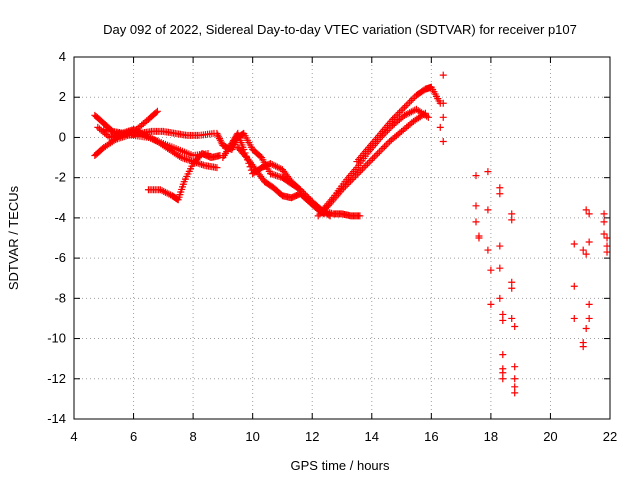  I want to click on y-tick-label: -10, so click(56, 338).